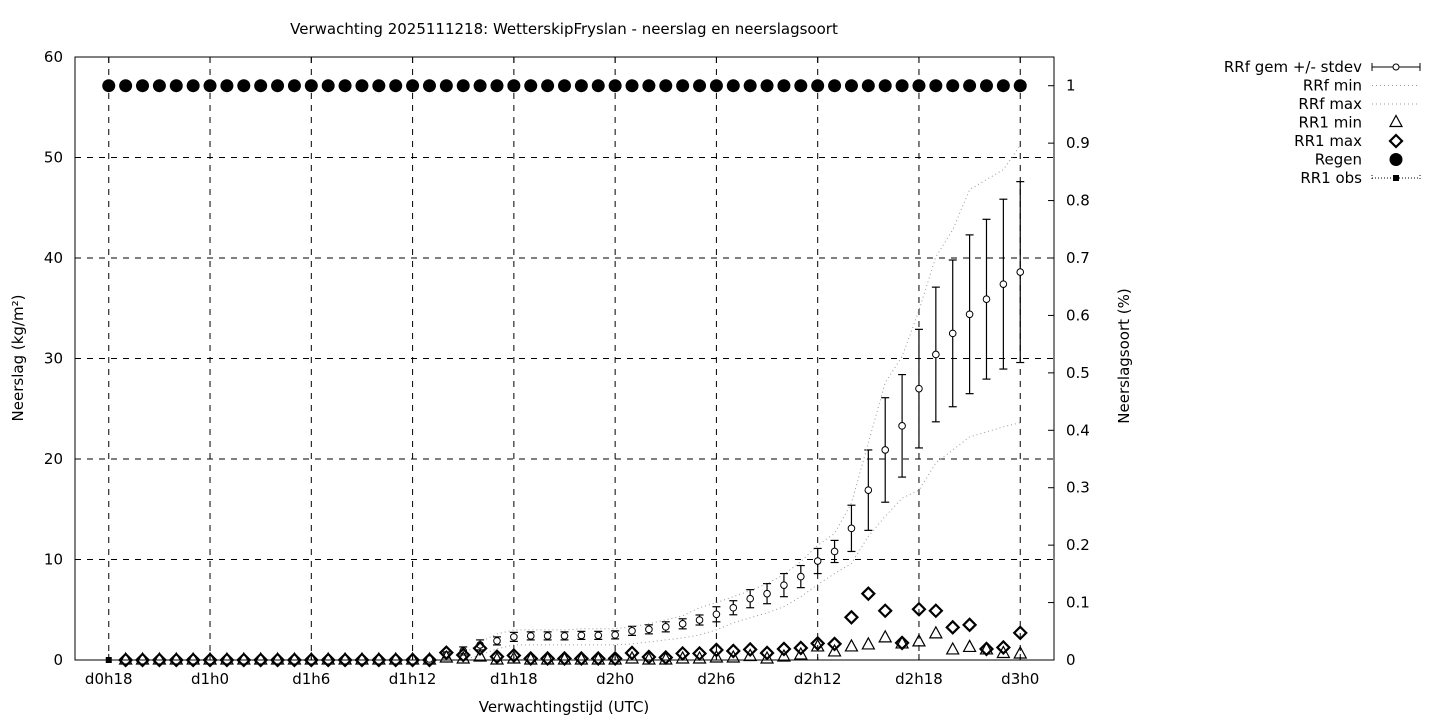 This screenshot has height=724, width=1440. What do you see at coordinates (53, 258) in the screenshot?
I see `y-tick-label: 40` at bounding box center [53, 258].